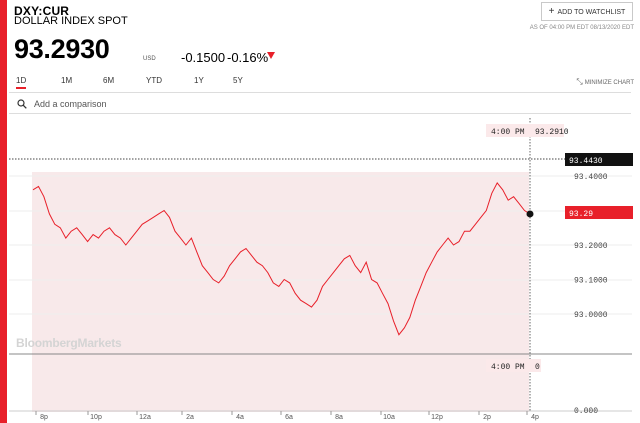  Describe the element at coordinates (203, 57) in the screenshot. I see `price-change: -0.1500` at that location.